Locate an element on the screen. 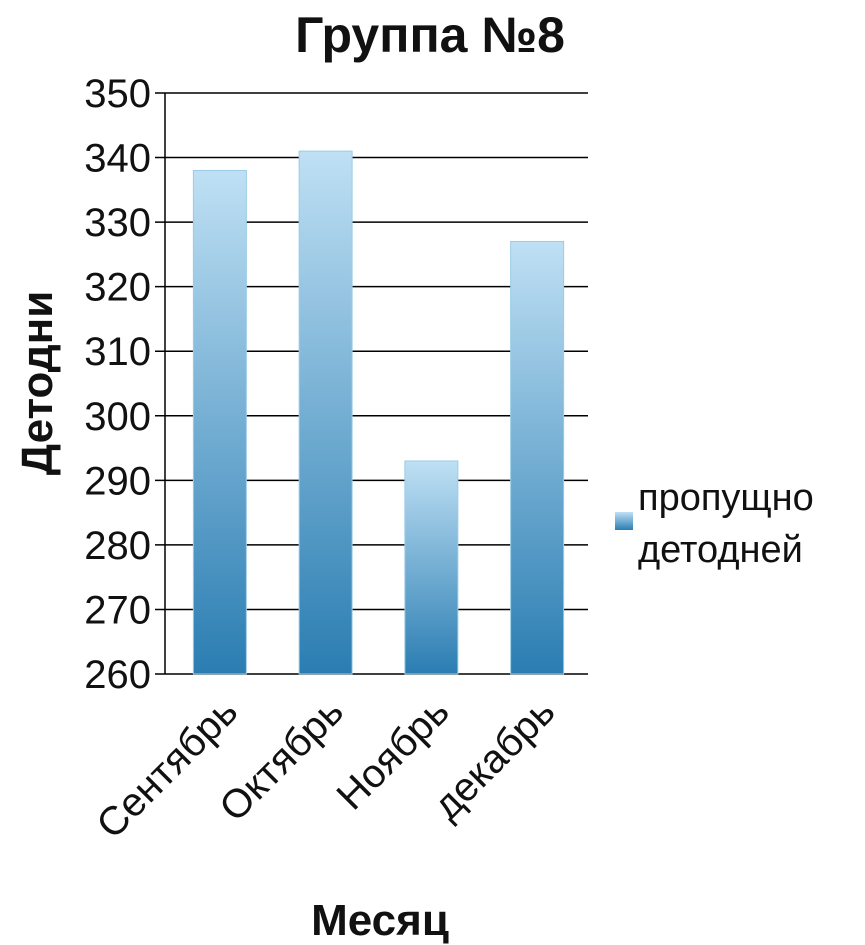  chart-title: Группа №8 is located at coordinates (430, 35).